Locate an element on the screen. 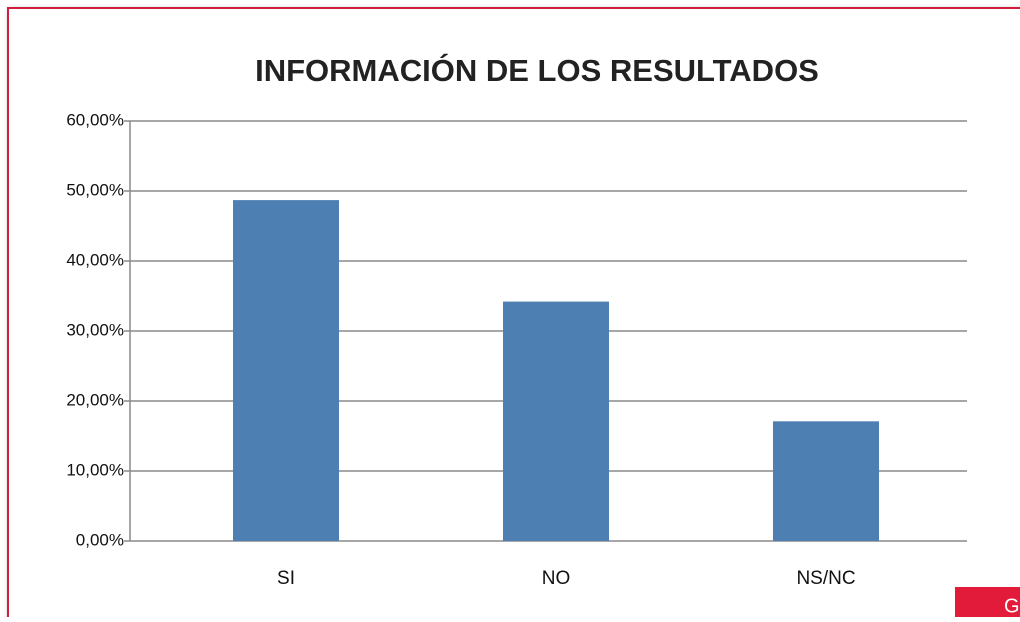 This screenshot has height=622, width=1020. y-tick-label: 60,00% is located at coordinates (95, 119).